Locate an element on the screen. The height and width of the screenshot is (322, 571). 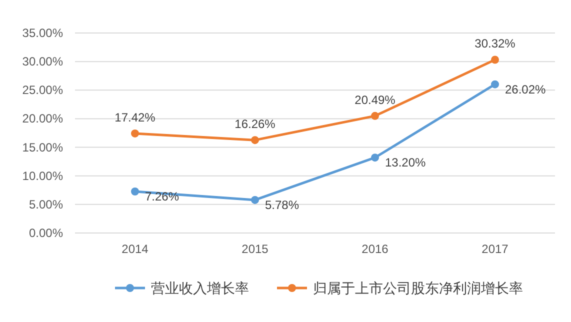
x-tick-label: 2014 is located at coordinates (135, 249).